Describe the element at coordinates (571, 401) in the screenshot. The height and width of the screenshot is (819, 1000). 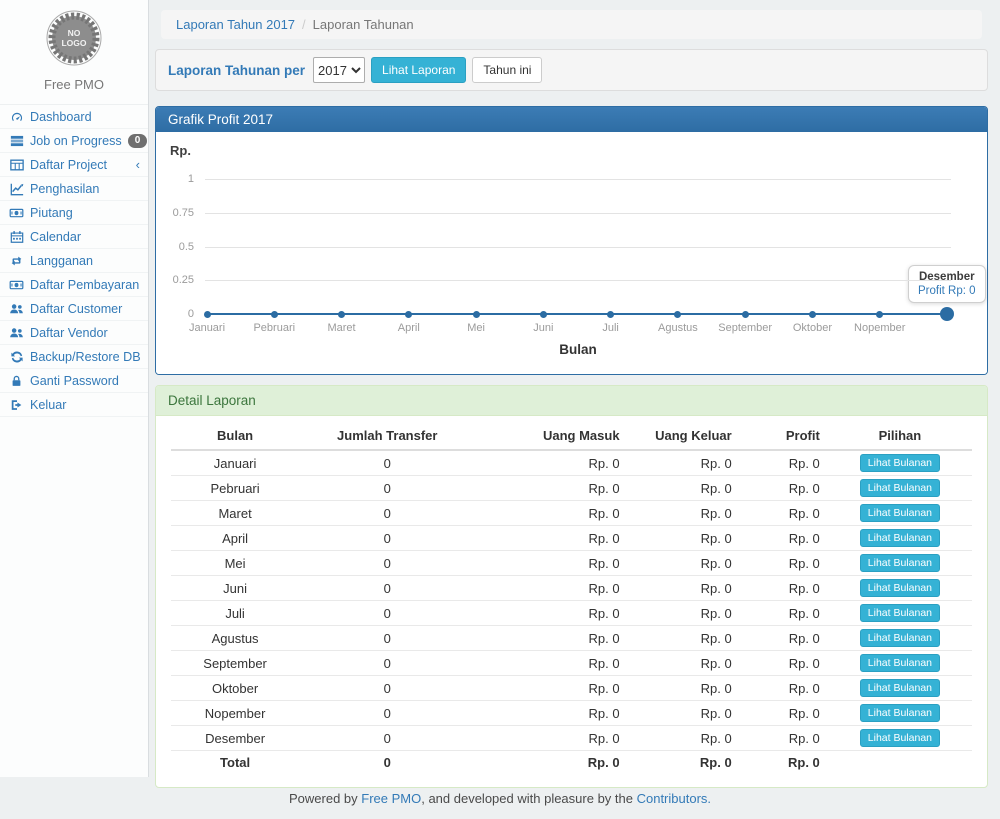
I see `detail-panel-title: Detail Laporan` at that location.